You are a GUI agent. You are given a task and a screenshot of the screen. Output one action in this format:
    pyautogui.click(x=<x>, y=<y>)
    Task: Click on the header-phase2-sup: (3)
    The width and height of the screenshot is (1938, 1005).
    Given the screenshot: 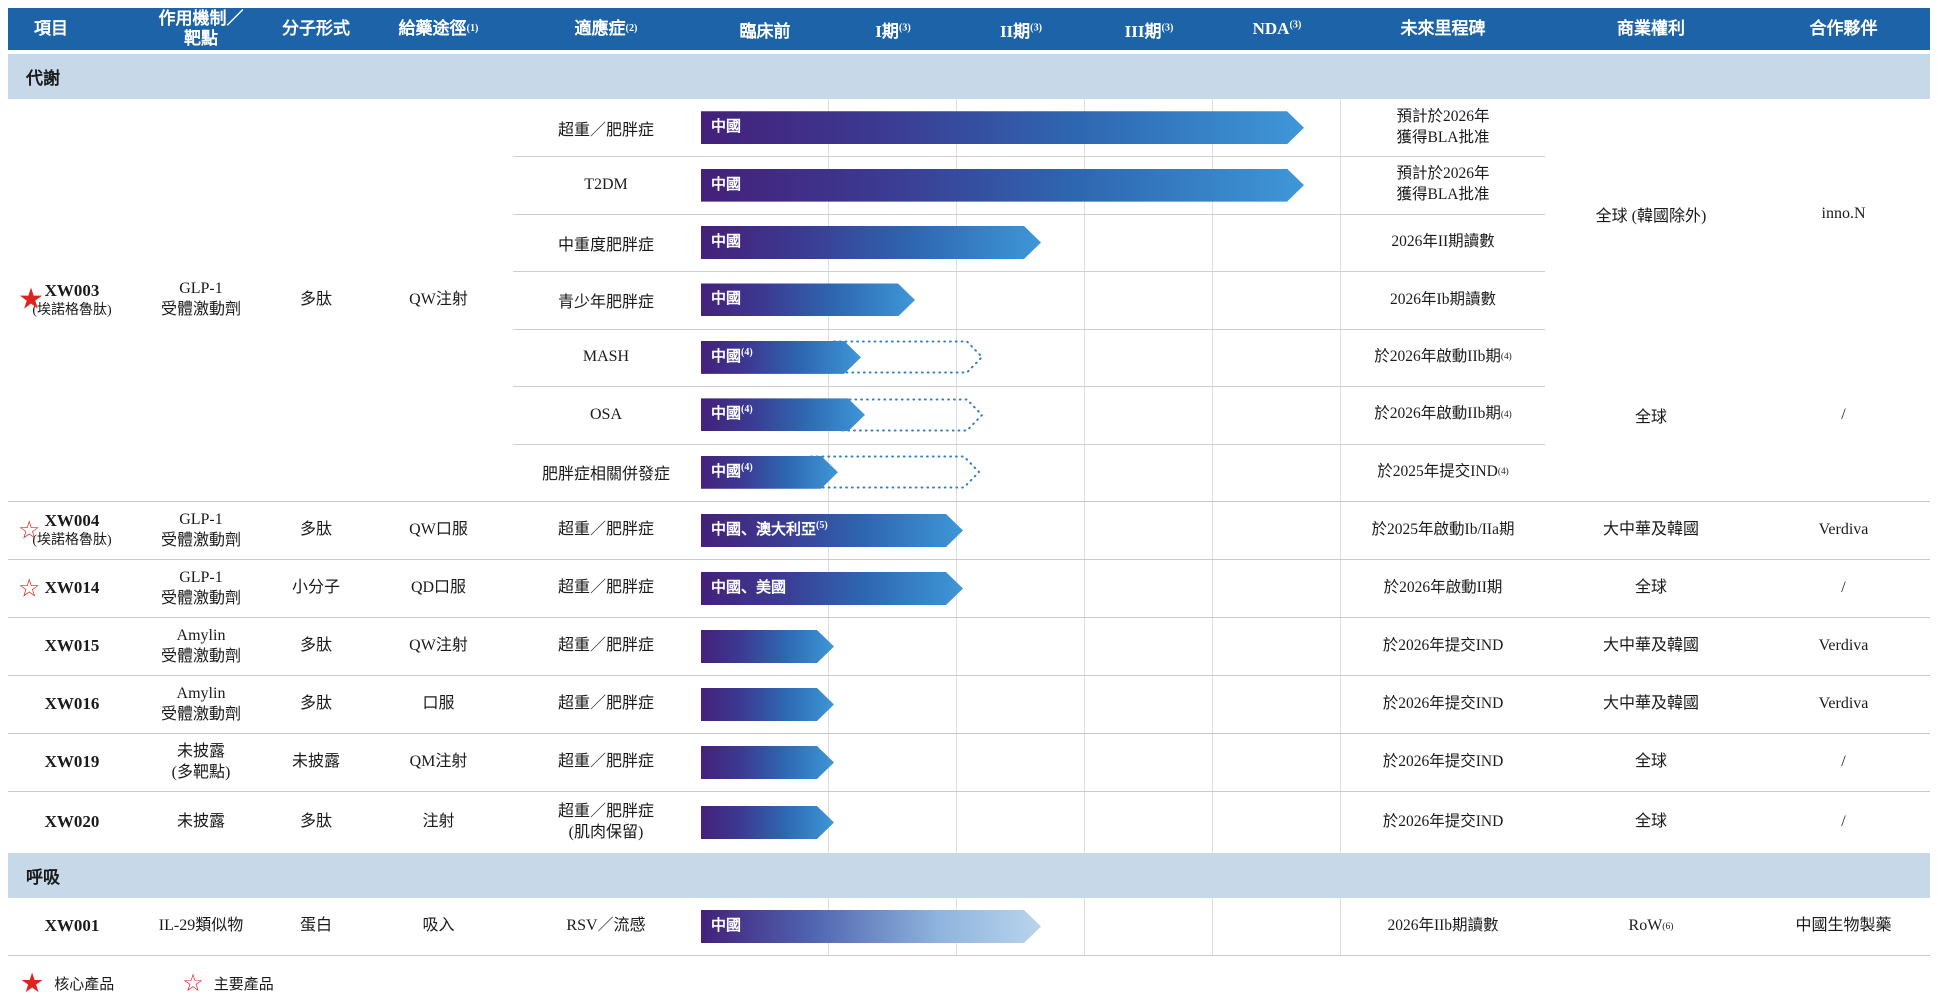 What is the action you would take?
    pyautogui.click(x=1036, y=27)
    